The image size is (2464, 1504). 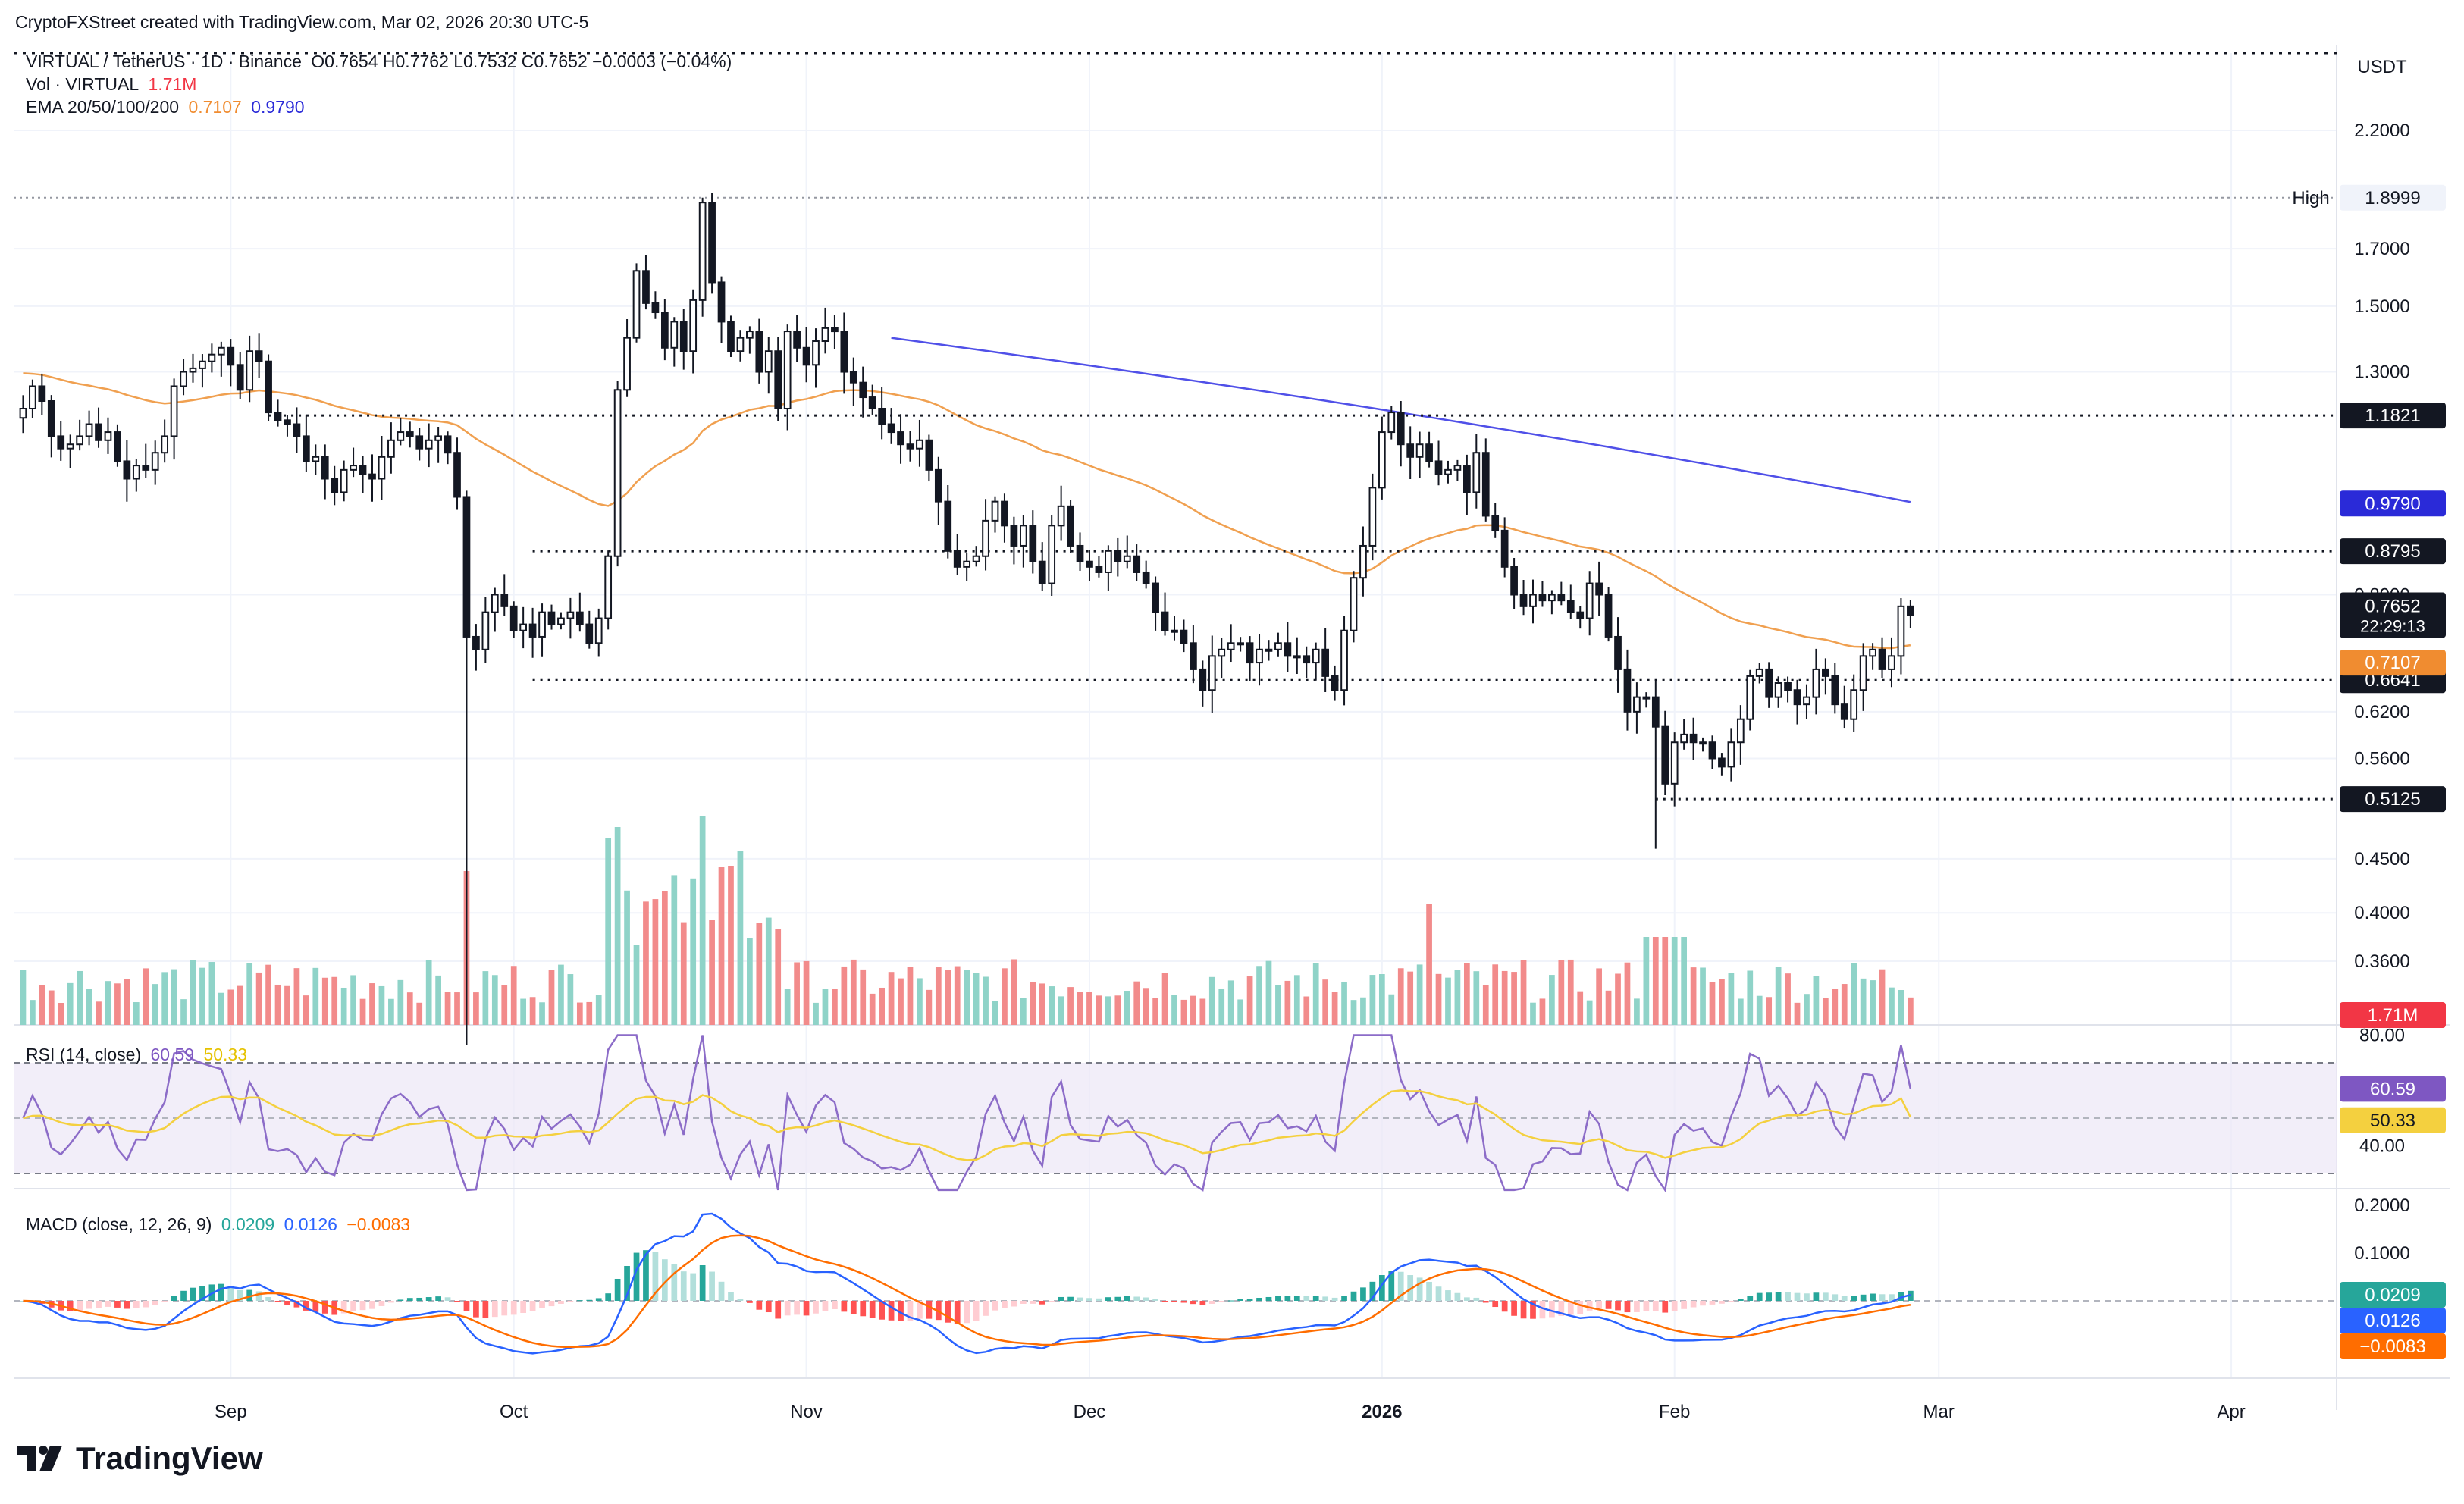 What do you see at coordinates (1090, 1412) in the screenshot?
I see `time-tick-label: Dec` at bounding box center [1090, 1412].